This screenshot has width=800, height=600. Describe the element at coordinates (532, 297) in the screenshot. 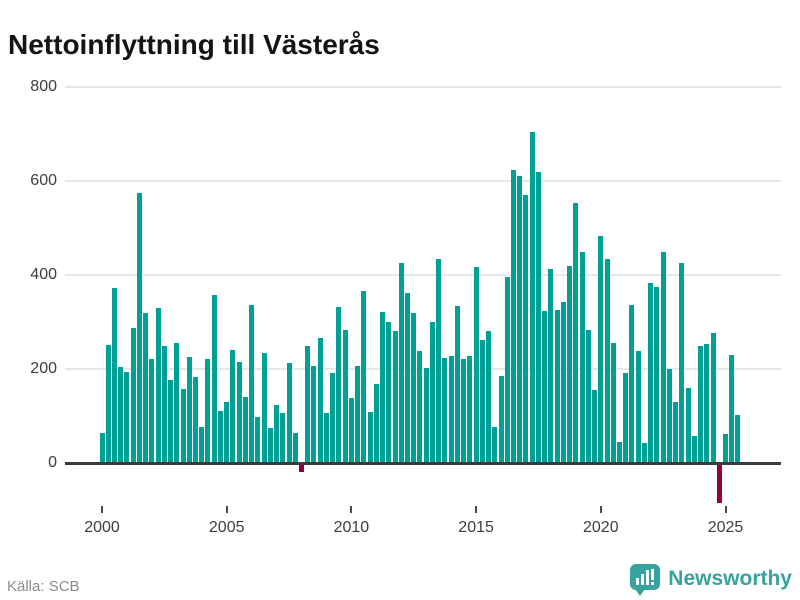

I see `bar-2017K2` at that location.